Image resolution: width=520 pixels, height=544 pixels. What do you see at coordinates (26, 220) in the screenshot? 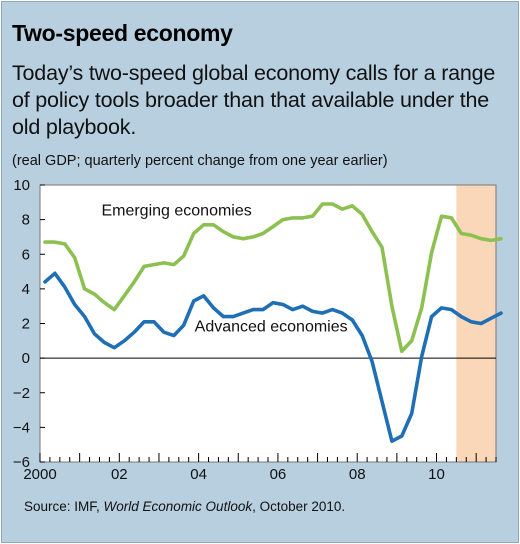
I see `y-tick-label: 8` at bounding box center [26, 220].